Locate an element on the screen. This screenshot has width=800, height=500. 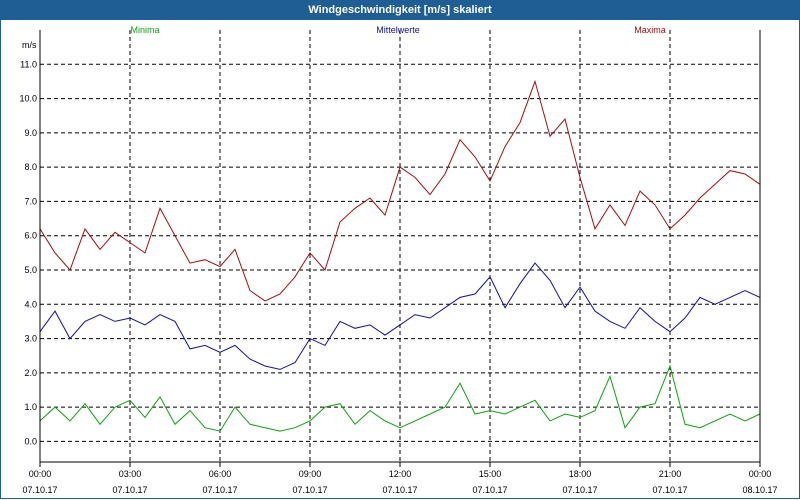
y-axis-unit: m/s is located at coordinates (29, 45).